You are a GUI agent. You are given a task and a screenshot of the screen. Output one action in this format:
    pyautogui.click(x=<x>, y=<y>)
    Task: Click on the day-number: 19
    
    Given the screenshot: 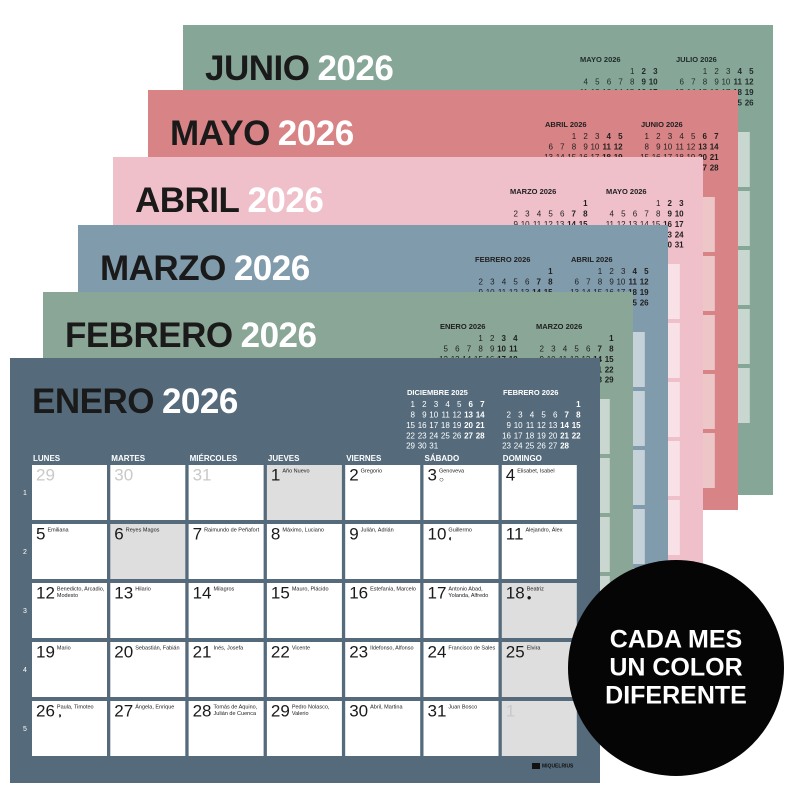 What is the action you would take?
    pyautogui.click(x=45, y=651)
    